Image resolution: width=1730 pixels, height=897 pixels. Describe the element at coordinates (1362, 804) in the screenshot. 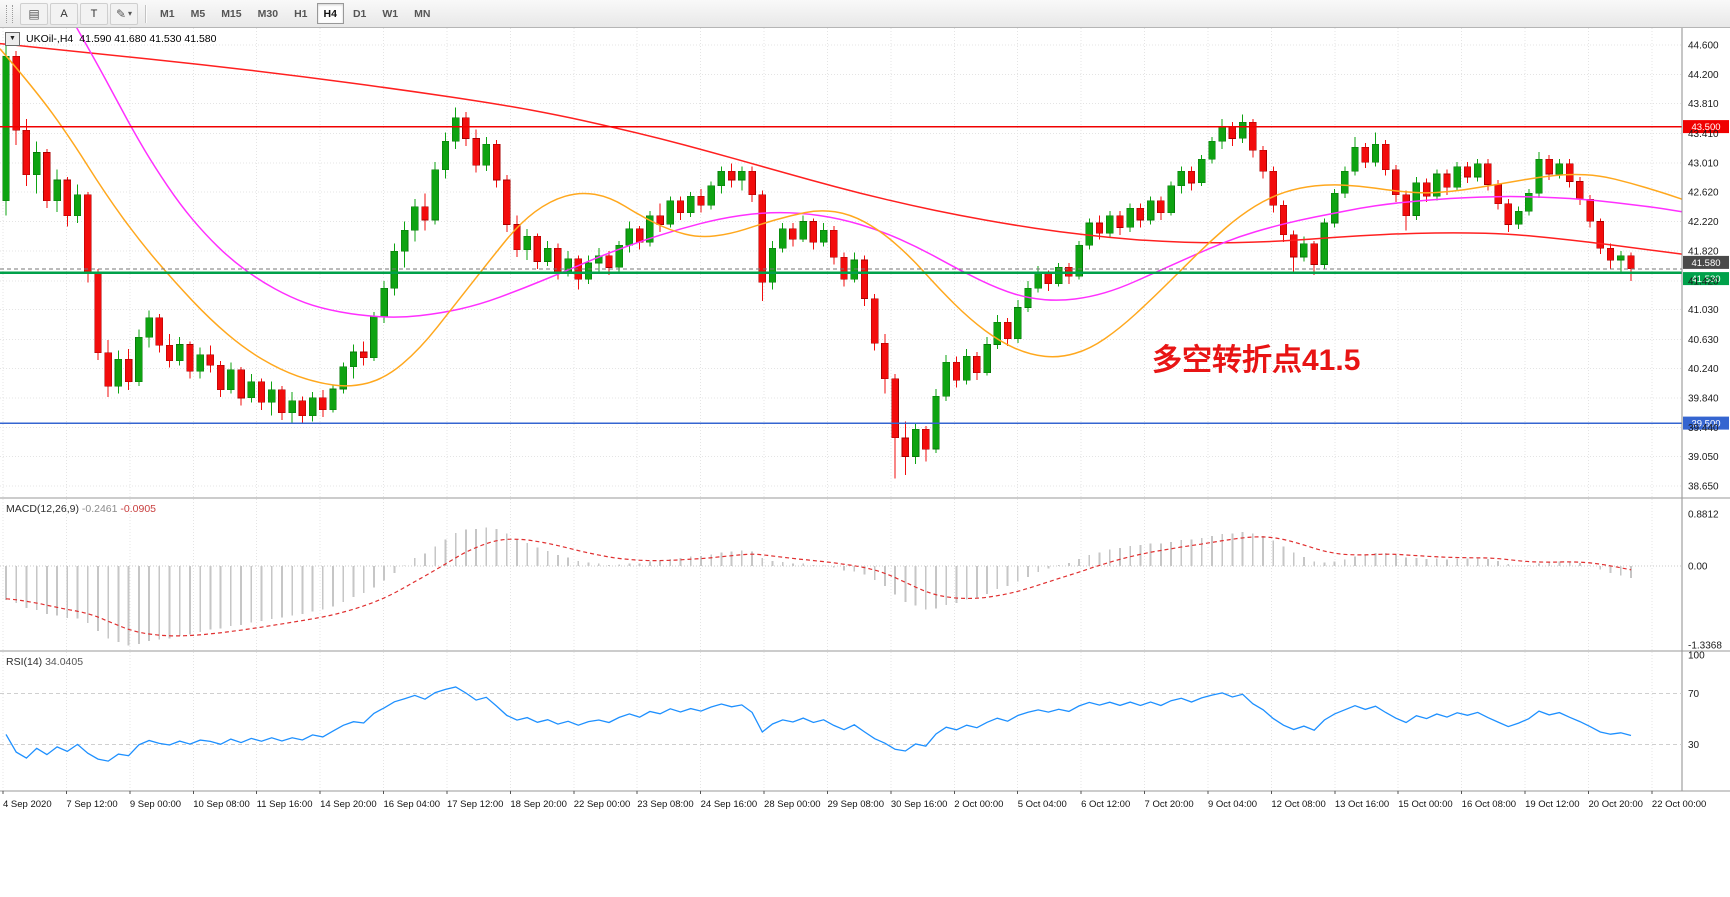

I see `svg-text: 13 Oct 16:00` at that location.